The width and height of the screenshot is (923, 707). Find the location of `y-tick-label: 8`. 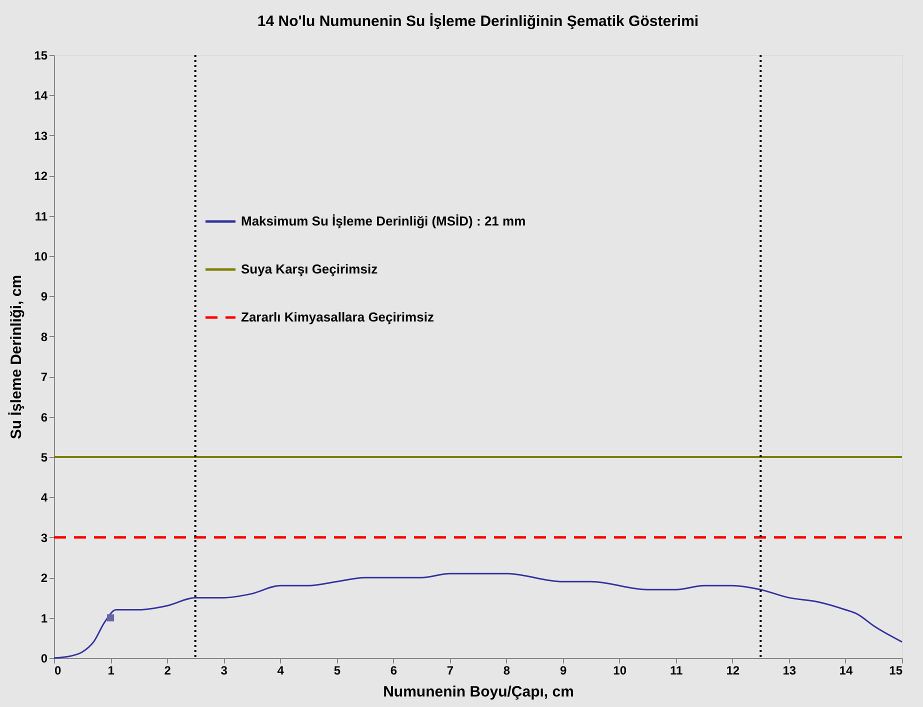

y-tick-label: 8 is located at coordinates (44, 337).